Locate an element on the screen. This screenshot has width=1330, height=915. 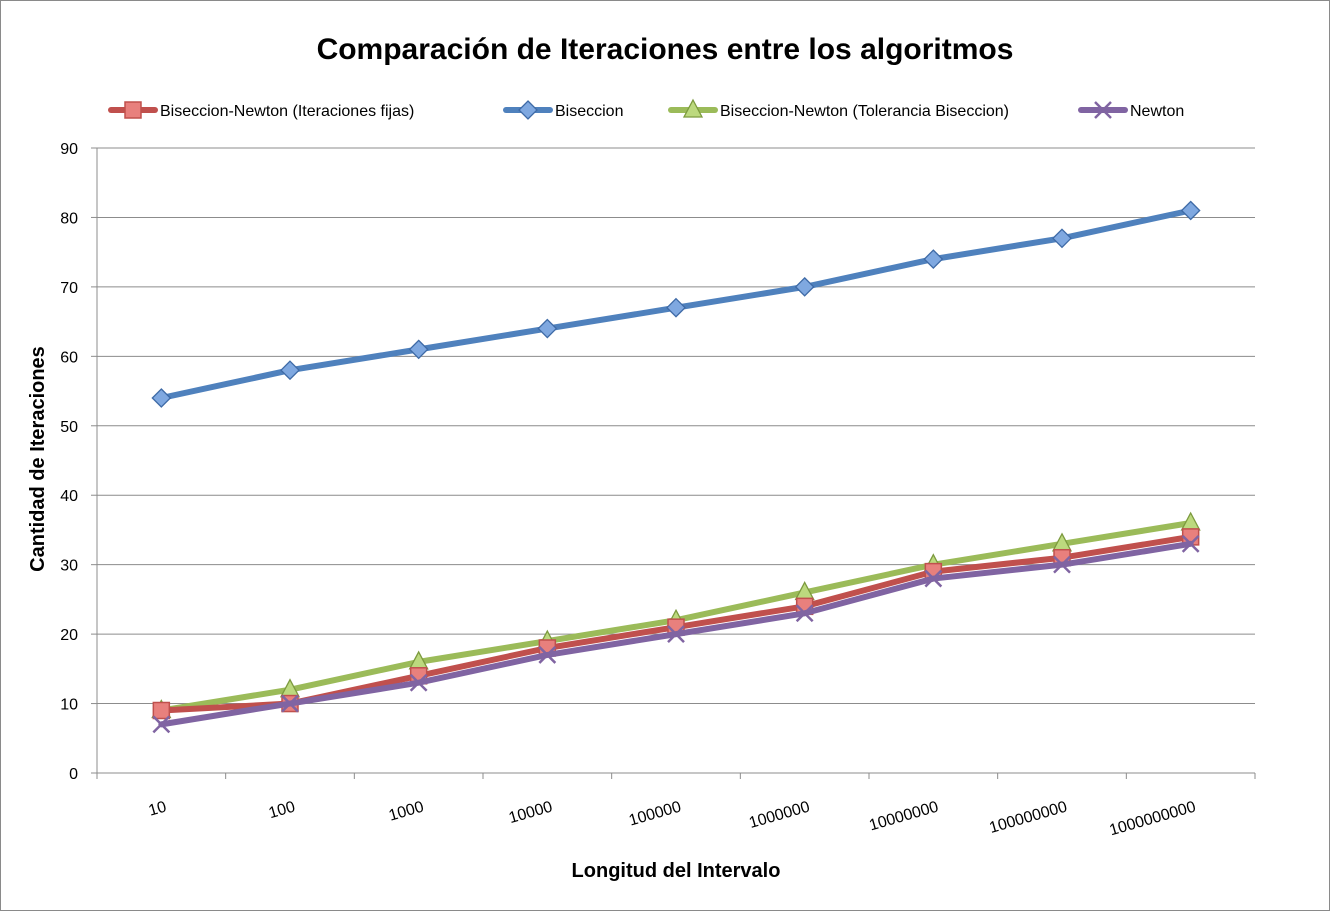
x-tick-label: 10000000 is located at coordinates (903, 816).